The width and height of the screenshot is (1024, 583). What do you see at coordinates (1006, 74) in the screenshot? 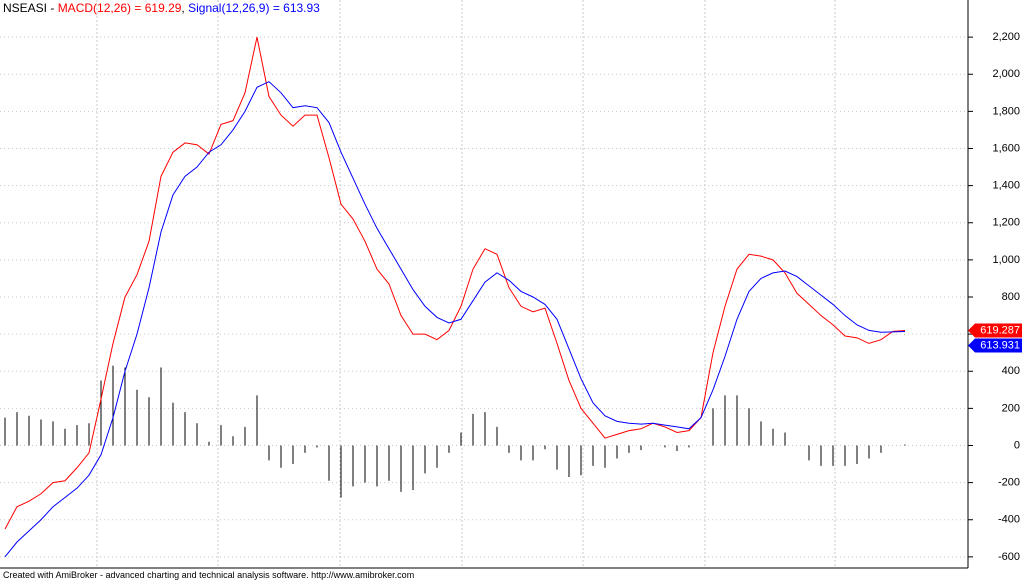
I see `y-tick-label: 2,000` at bounding box center [1006, 74].